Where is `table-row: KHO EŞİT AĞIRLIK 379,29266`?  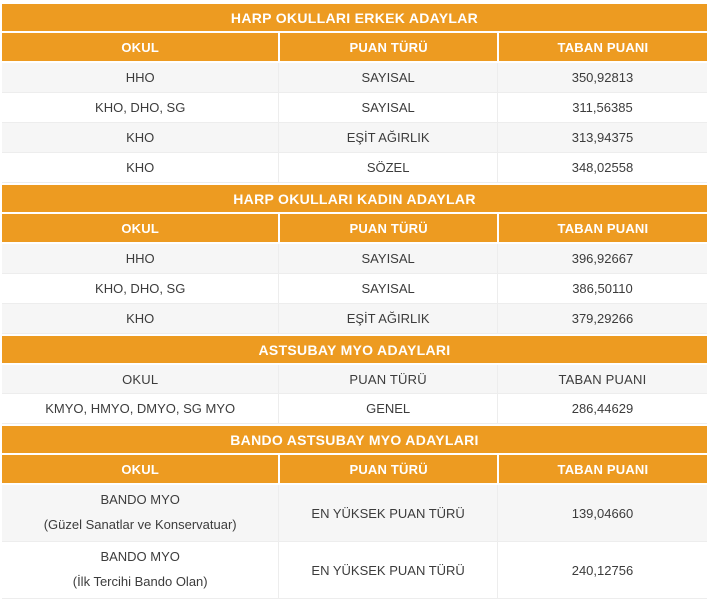
table-row: KHO EŞİT AĞIRLIK 379,29266 is located at coordinates (354, 319).